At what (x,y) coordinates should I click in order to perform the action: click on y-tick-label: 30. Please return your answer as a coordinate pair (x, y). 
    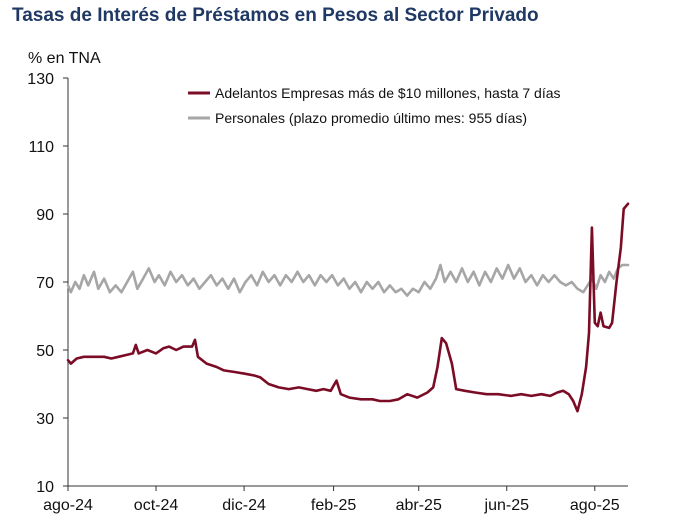
    Looking at the image, I should click on (45, 419).